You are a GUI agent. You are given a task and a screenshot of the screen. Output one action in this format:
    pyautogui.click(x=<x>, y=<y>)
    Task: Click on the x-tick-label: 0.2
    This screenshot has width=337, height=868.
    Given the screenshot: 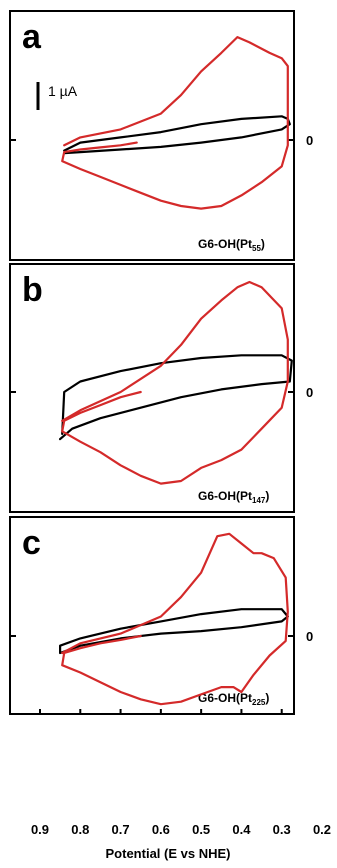 What is the action you would take?
    pyautogui.click(x=322, y=829)
    